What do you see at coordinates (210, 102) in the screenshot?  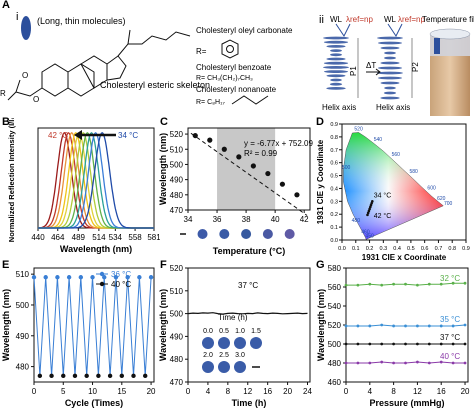 I see `compound-r-3: R= C₈H₁₇` at bounding box center [210, 102].